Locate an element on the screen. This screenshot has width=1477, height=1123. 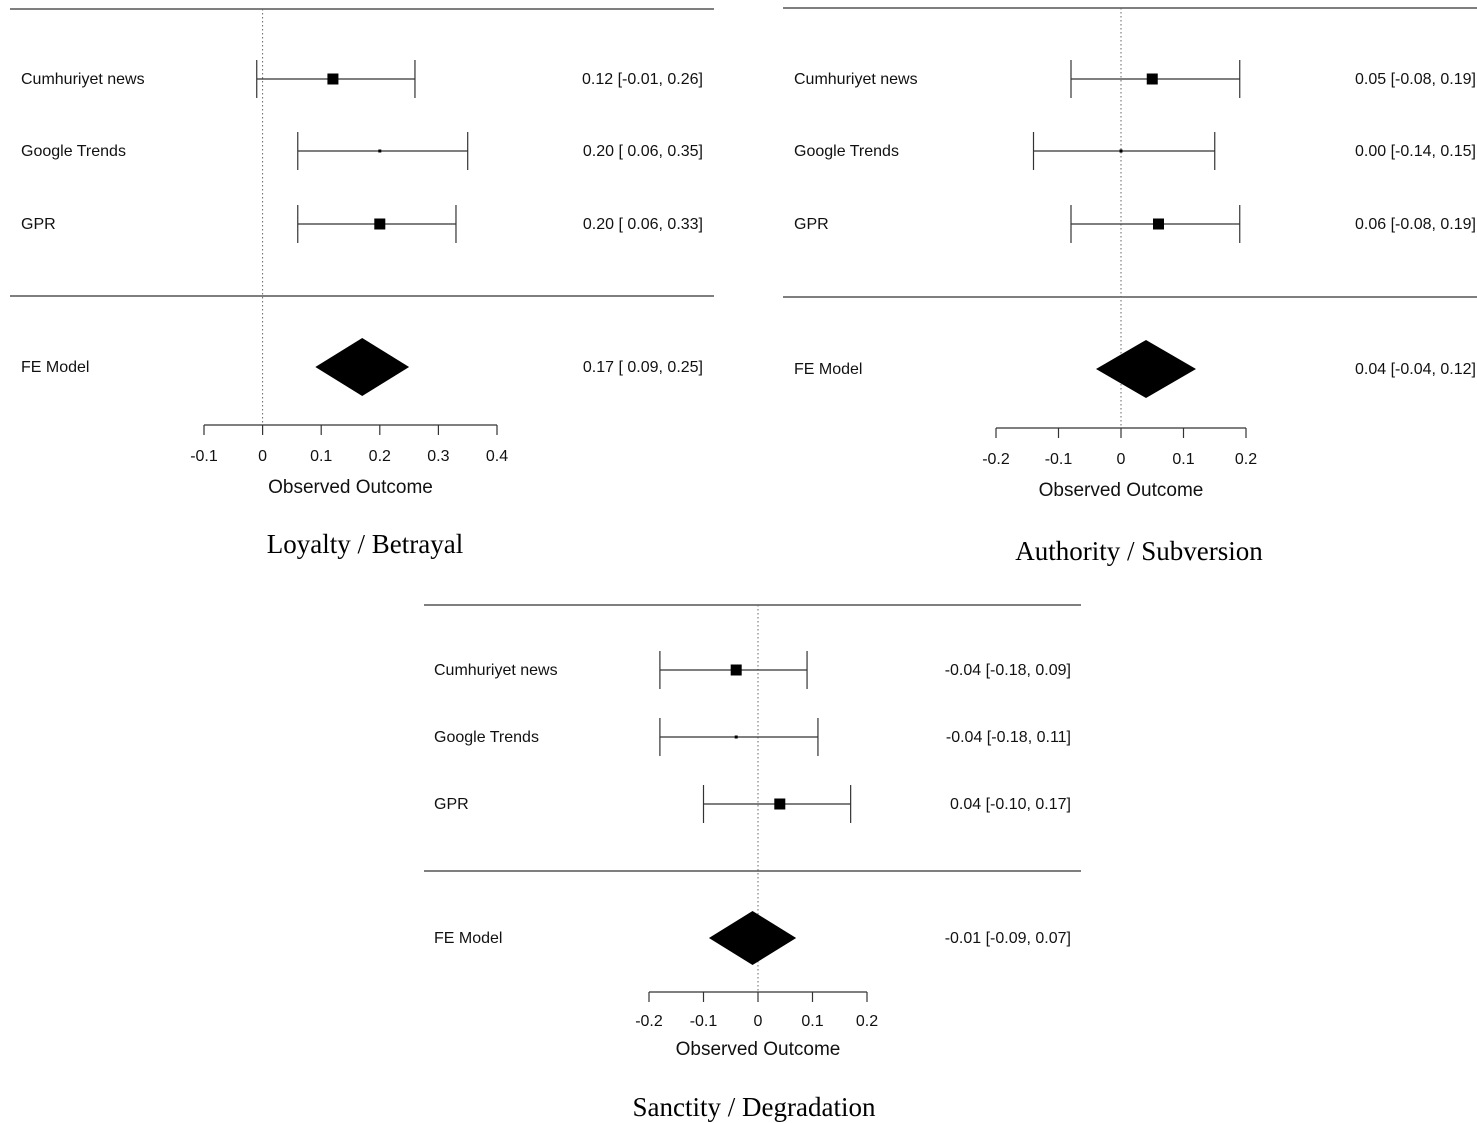
ci-text: 0.05 [-0.08, 0.19] is located at coordinates (1415, 79).